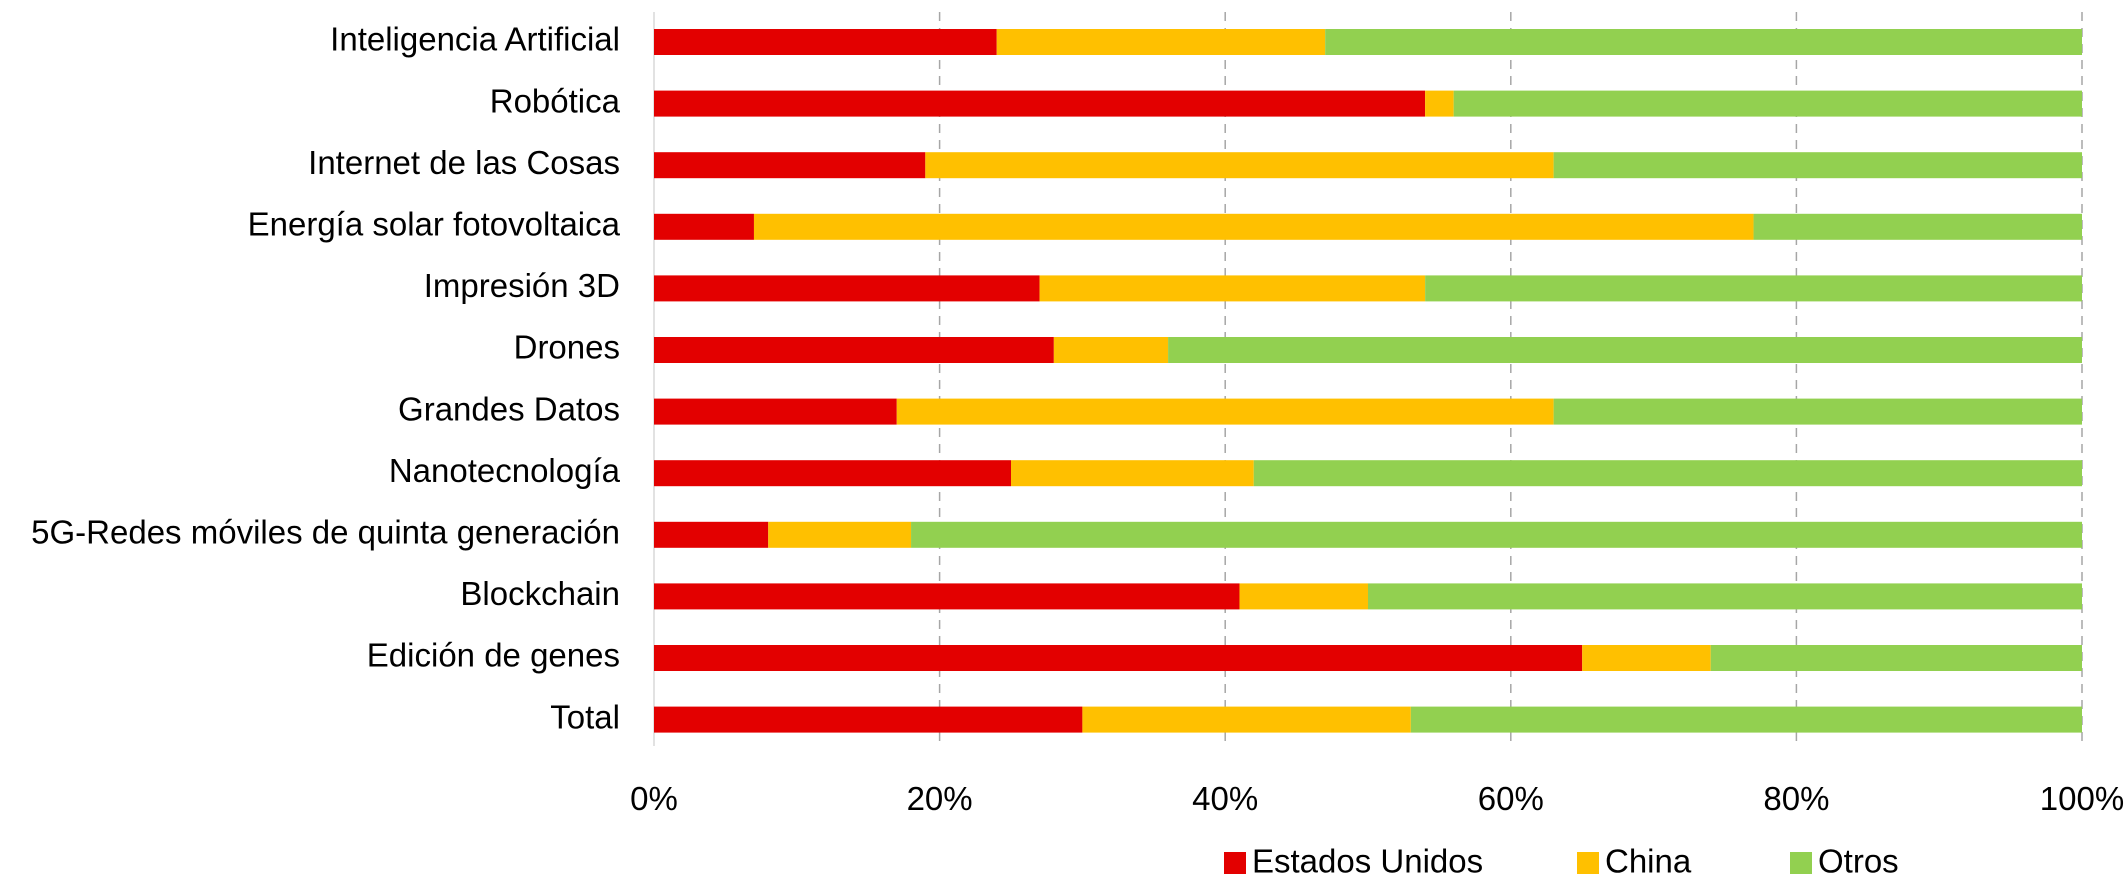 The image size is (2126, 878). I want to click on x-tick-label: 80%, so click(1796, 798).